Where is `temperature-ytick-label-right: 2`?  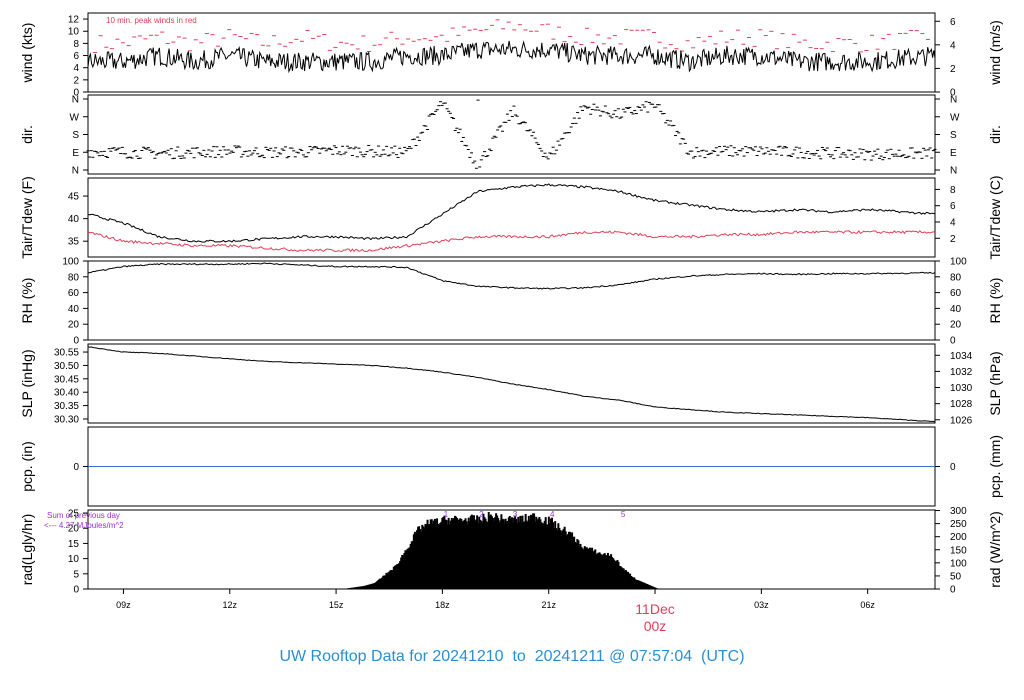 temperature-ytick-label-right: 2 is located at coordinates (953, 239).